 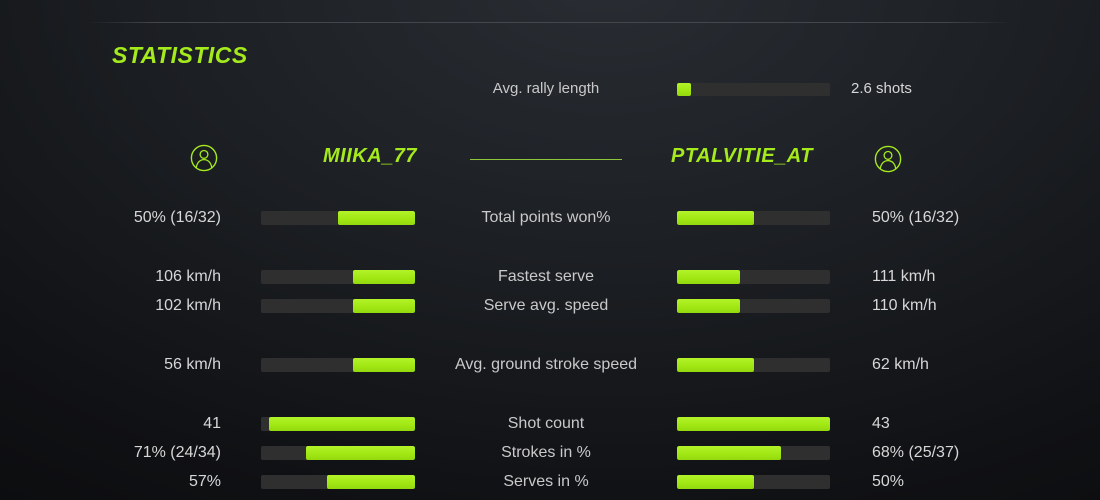 What do you see at coordinates (546, 305) in the screenshot?
I see `stat-label: Serve avg. speed` at bounding box center [546, 305].